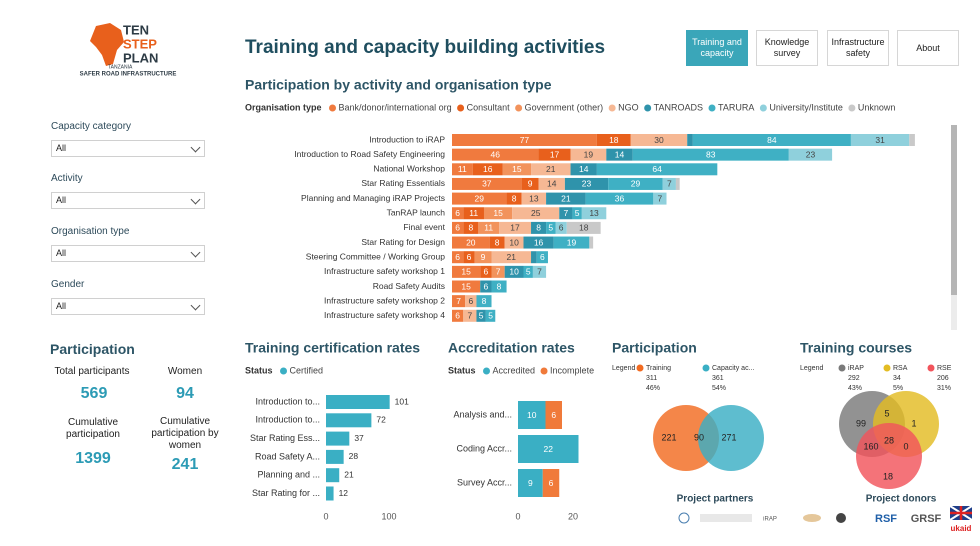  What do you see at coordinates (855, 388) in the screenshot?
I see `legend-share: 43%` at bounding box center [855, 388].